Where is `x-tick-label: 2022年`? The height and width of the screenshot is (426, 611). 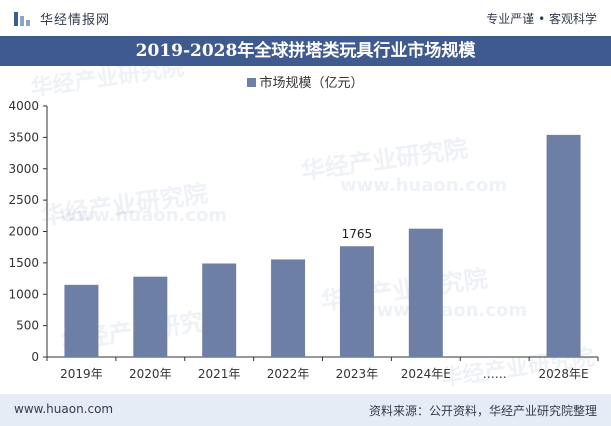
x-tick-label: 2022年 is located at coordinates (288, 374).